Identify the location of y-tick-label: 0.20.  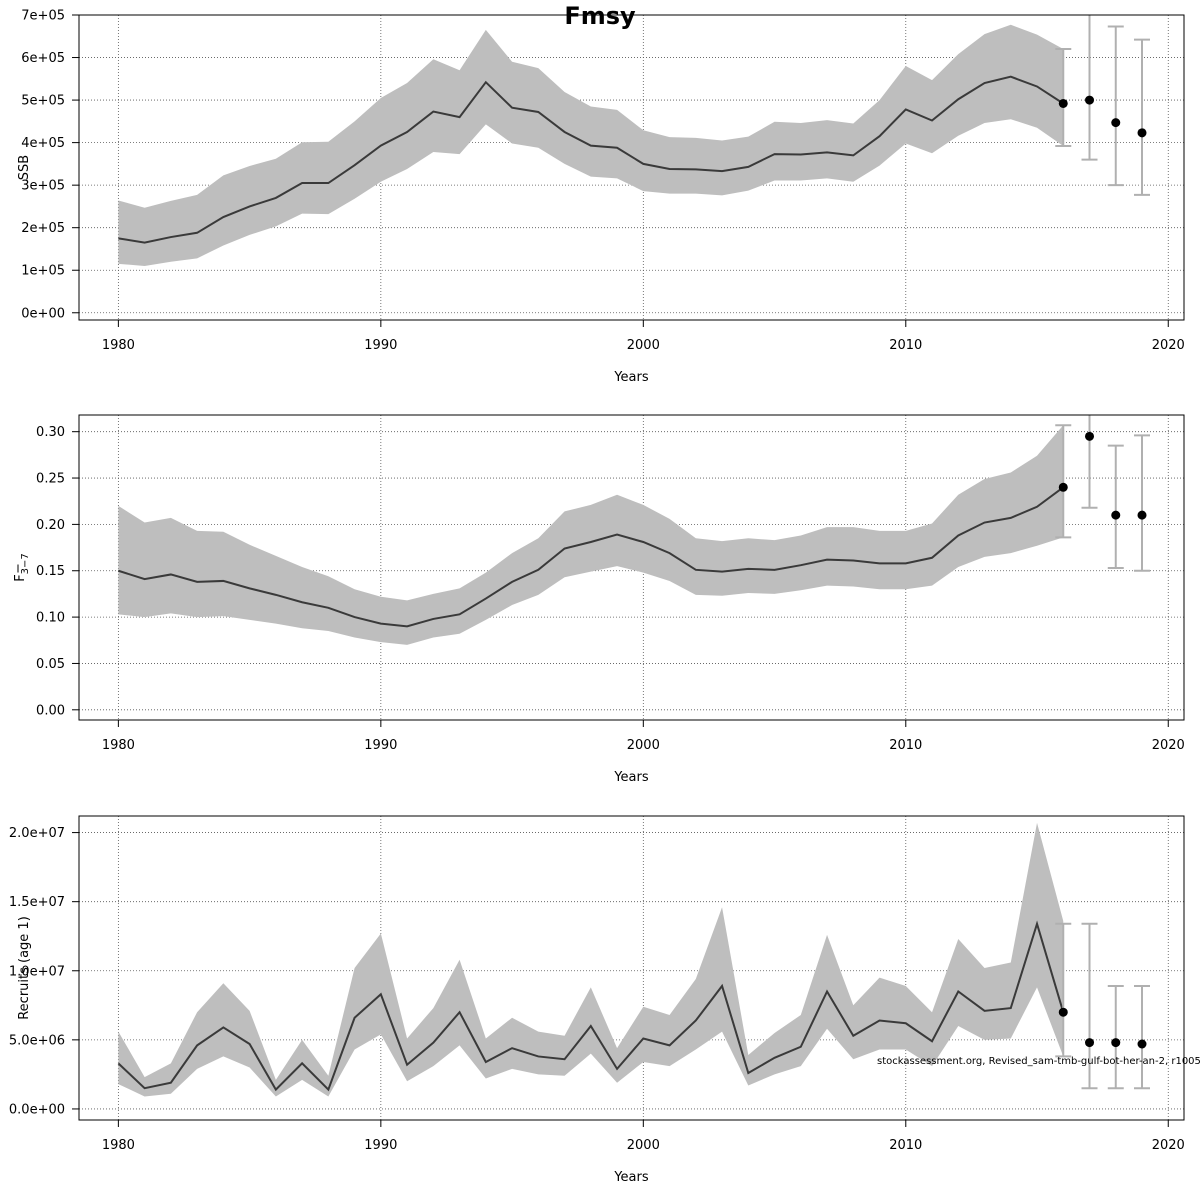
(50, 525).